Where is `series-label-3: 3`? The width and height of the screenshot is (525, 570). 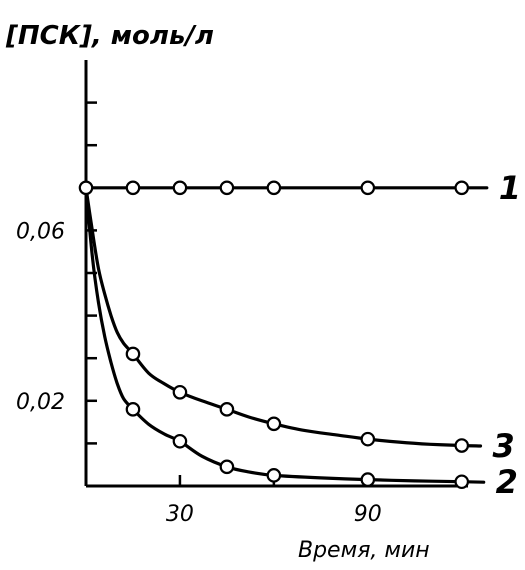
series-label-3: 3 is located at coordinates (504, 446).